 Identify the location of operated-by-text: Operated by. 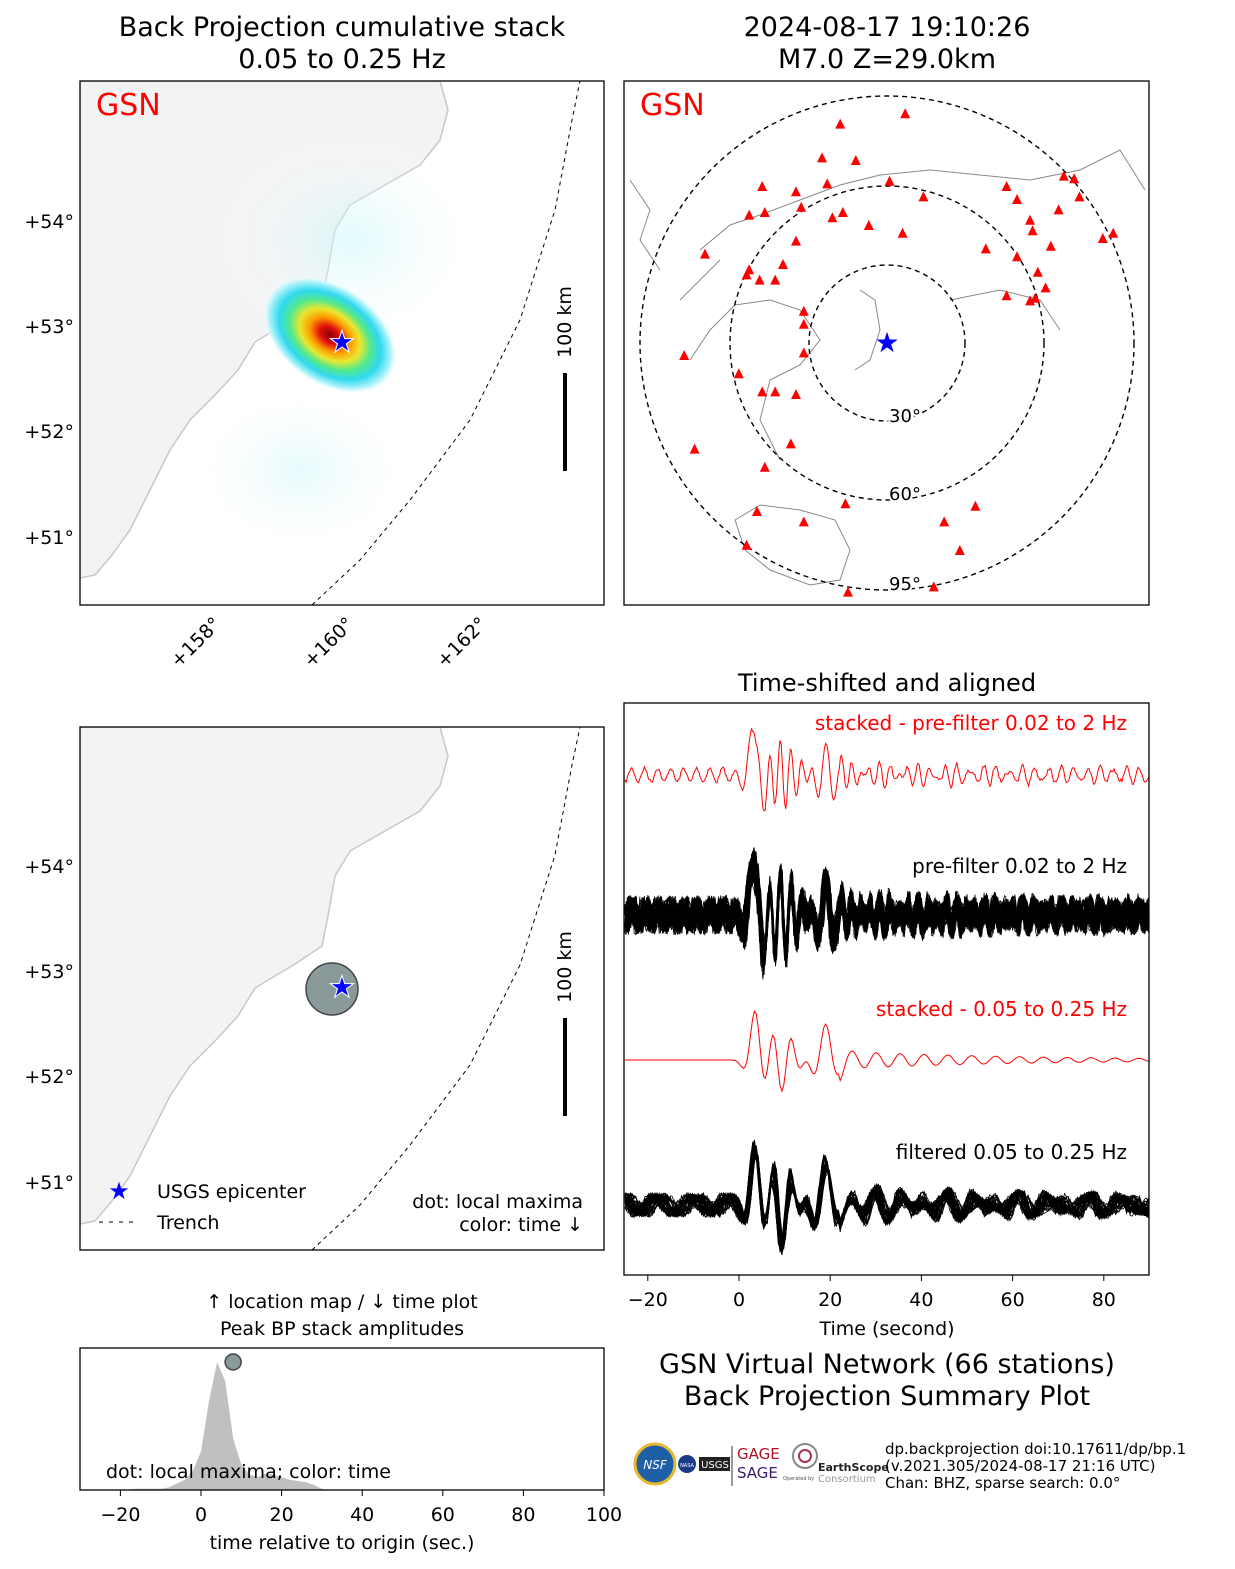
(798, 1479).